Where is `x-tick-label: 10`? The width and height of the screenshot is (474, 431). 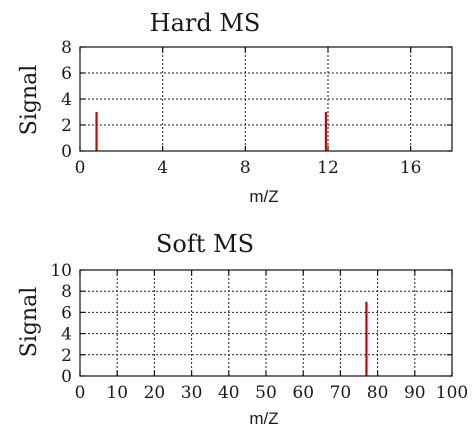
x-tick-label: 10 is located at coordinates (117, 393).